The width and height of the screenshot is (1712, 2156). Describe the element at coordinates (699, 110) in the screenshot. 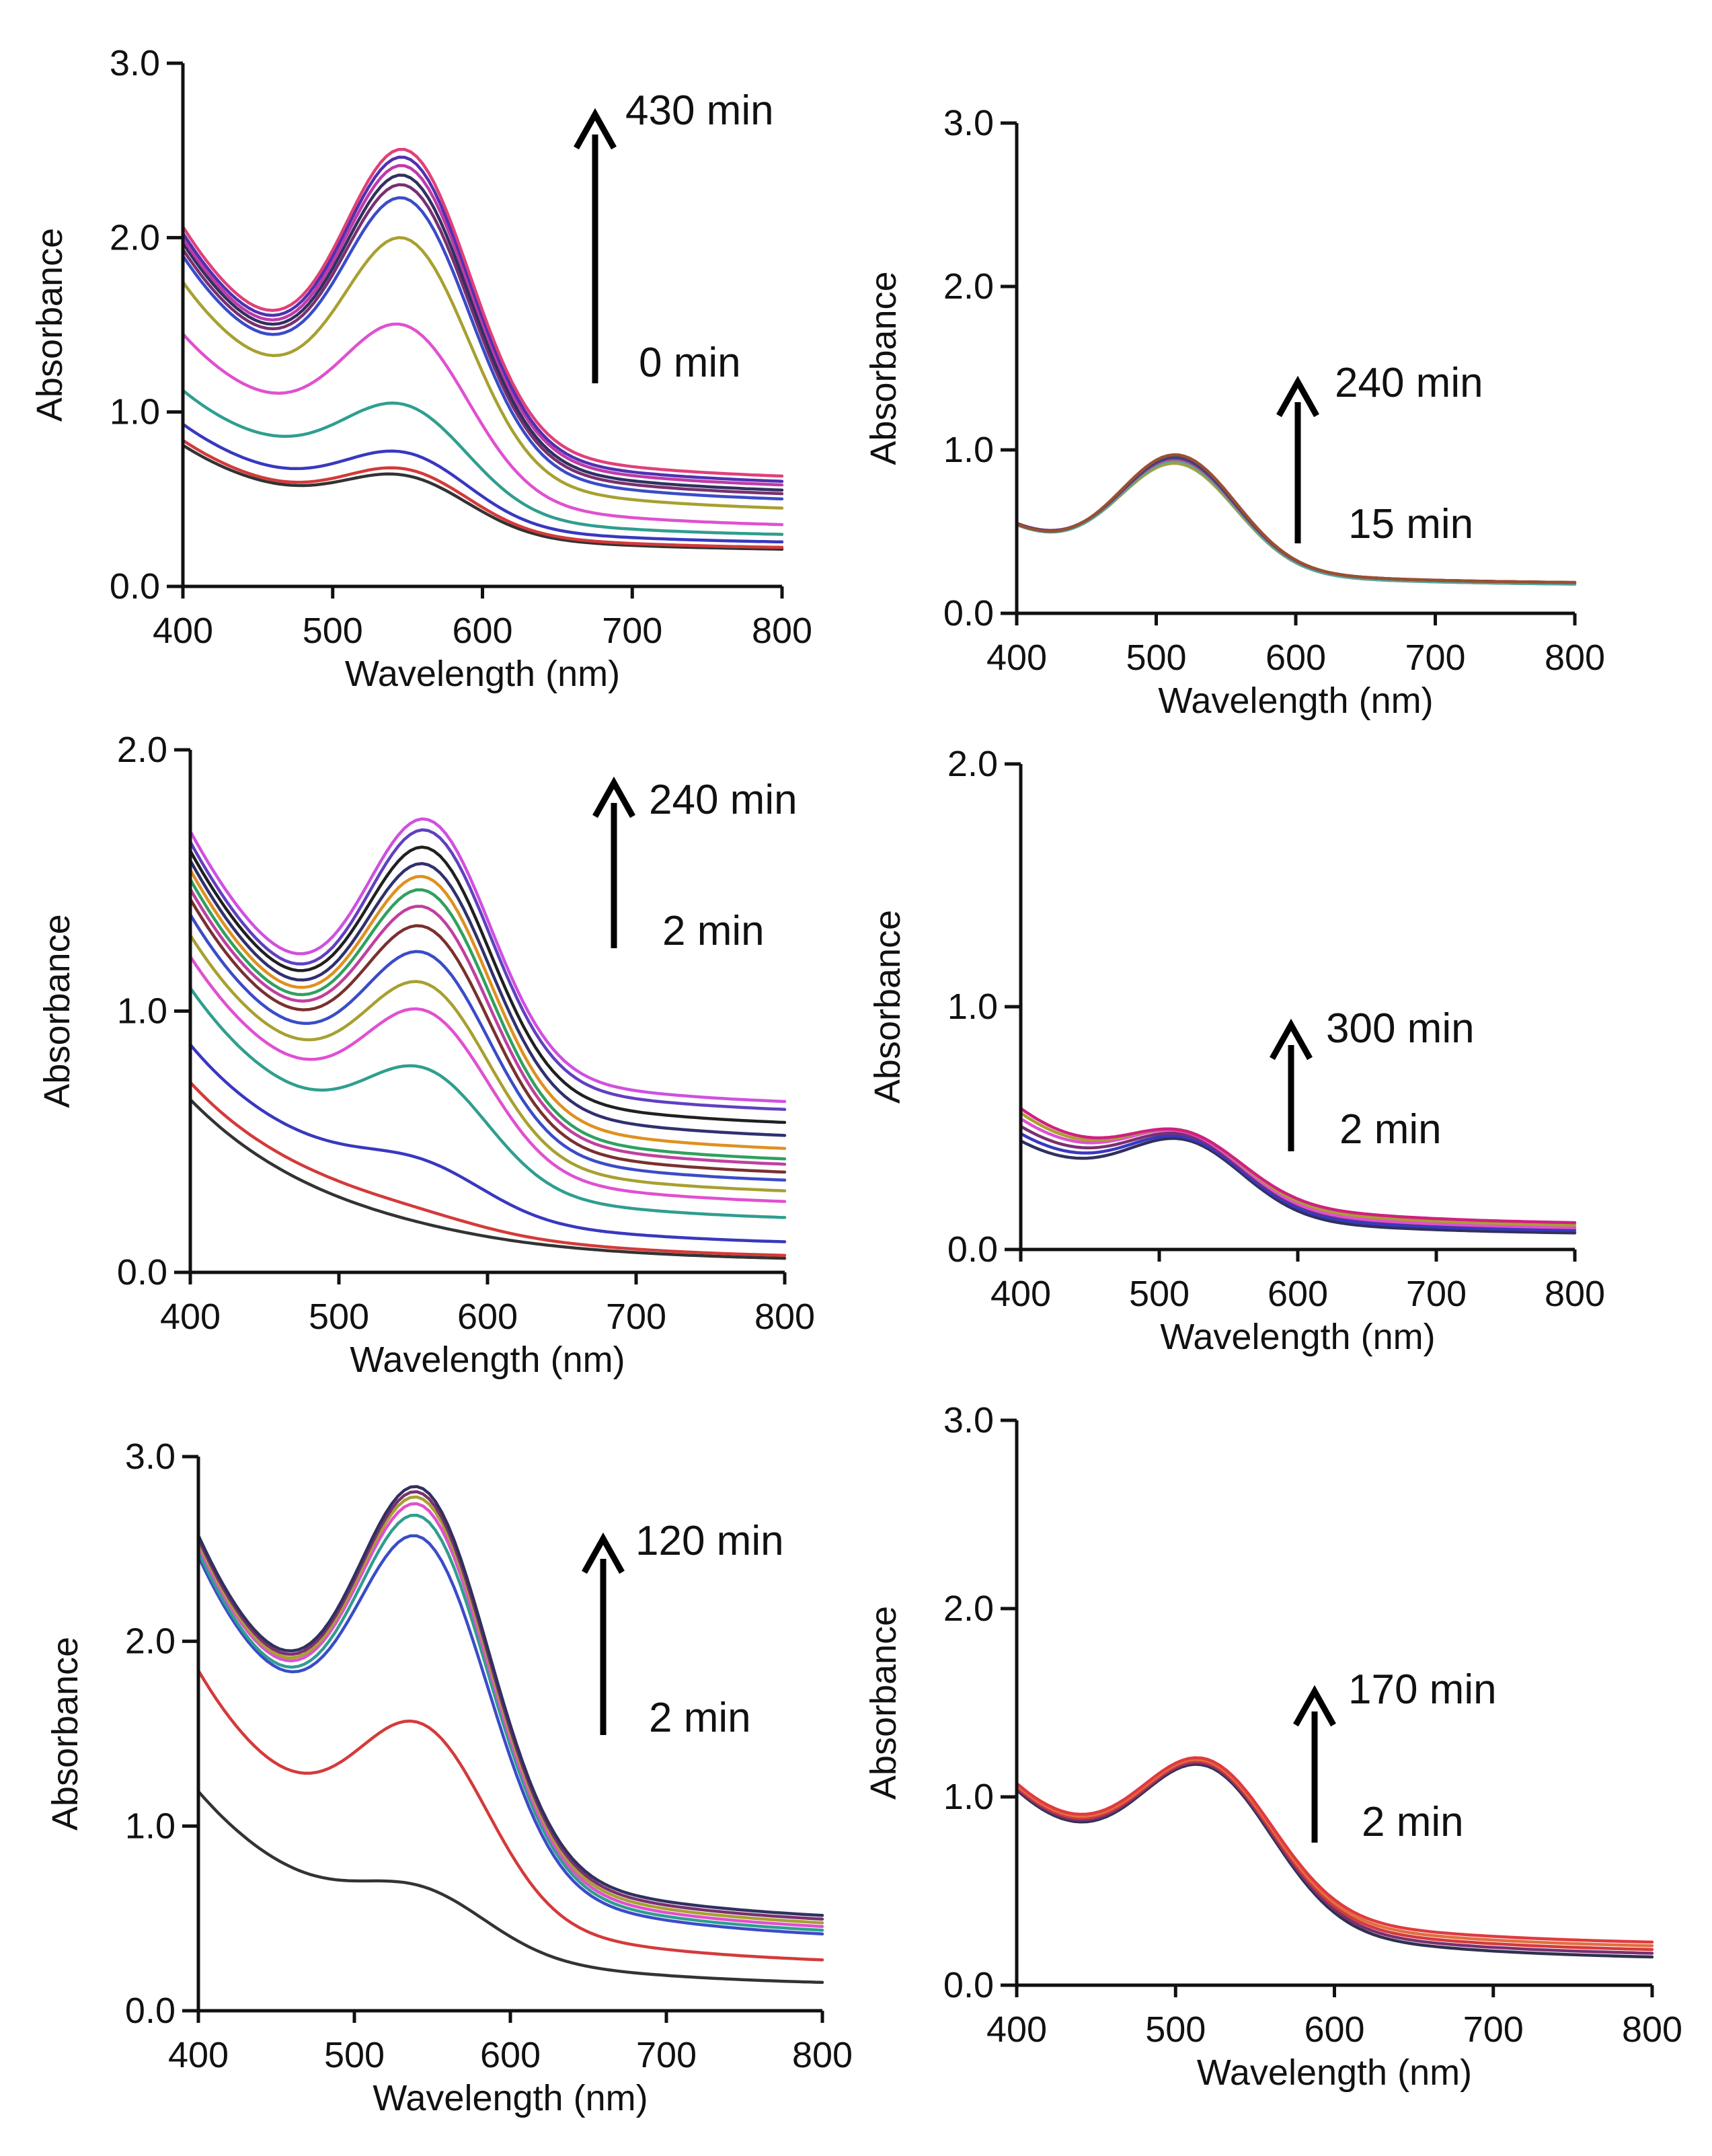

I see `arrow-top-label: 430 min` at that location.